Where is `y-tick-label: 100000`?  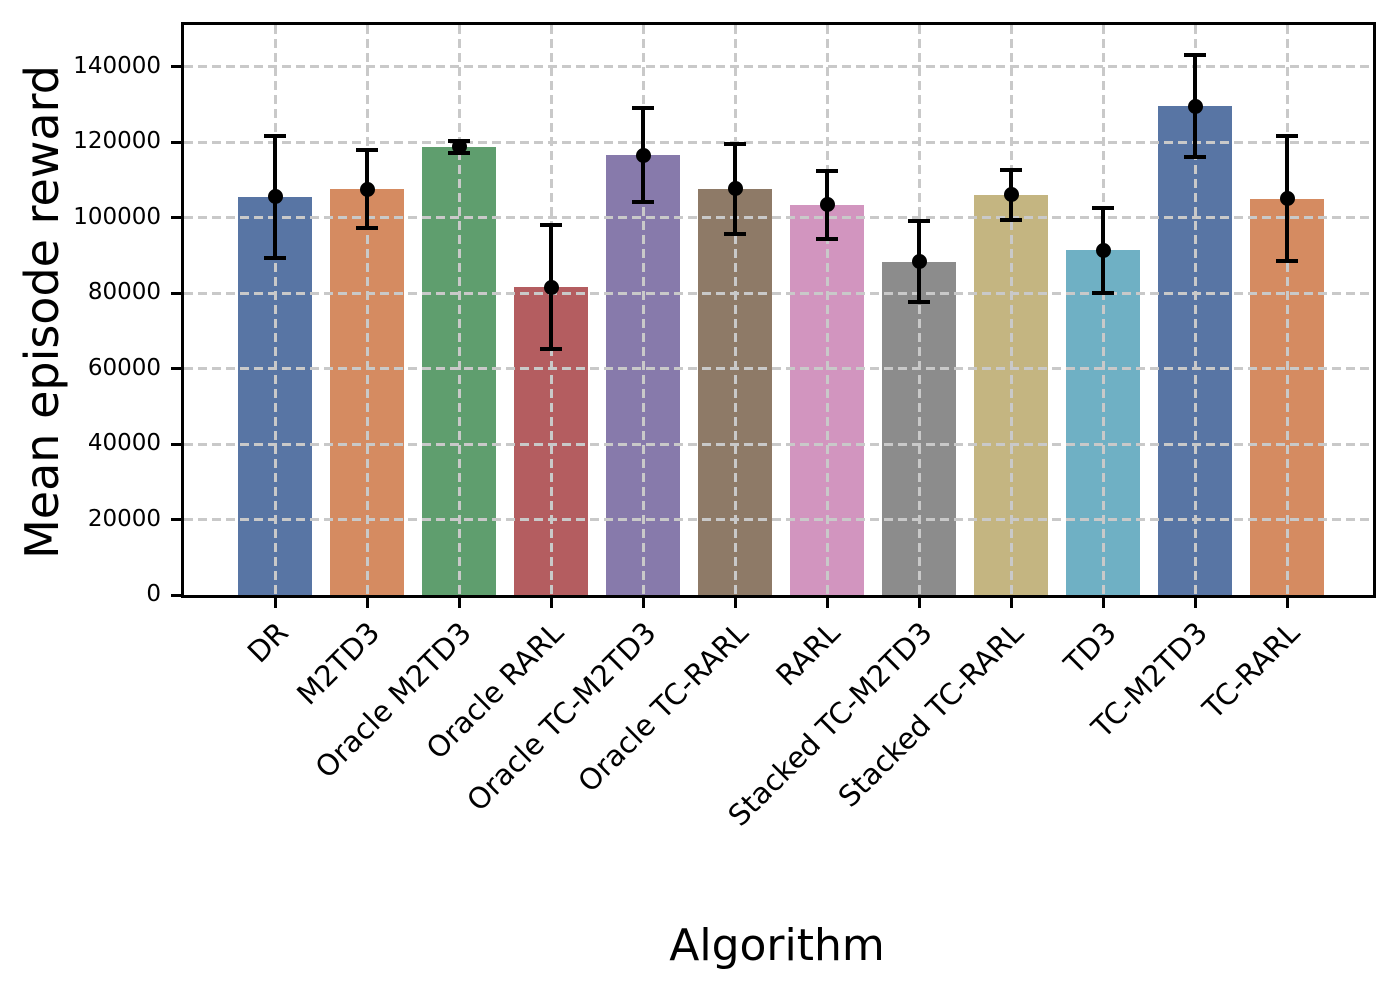 y-tick-label: 100000 is located at coordinates (117, 216).